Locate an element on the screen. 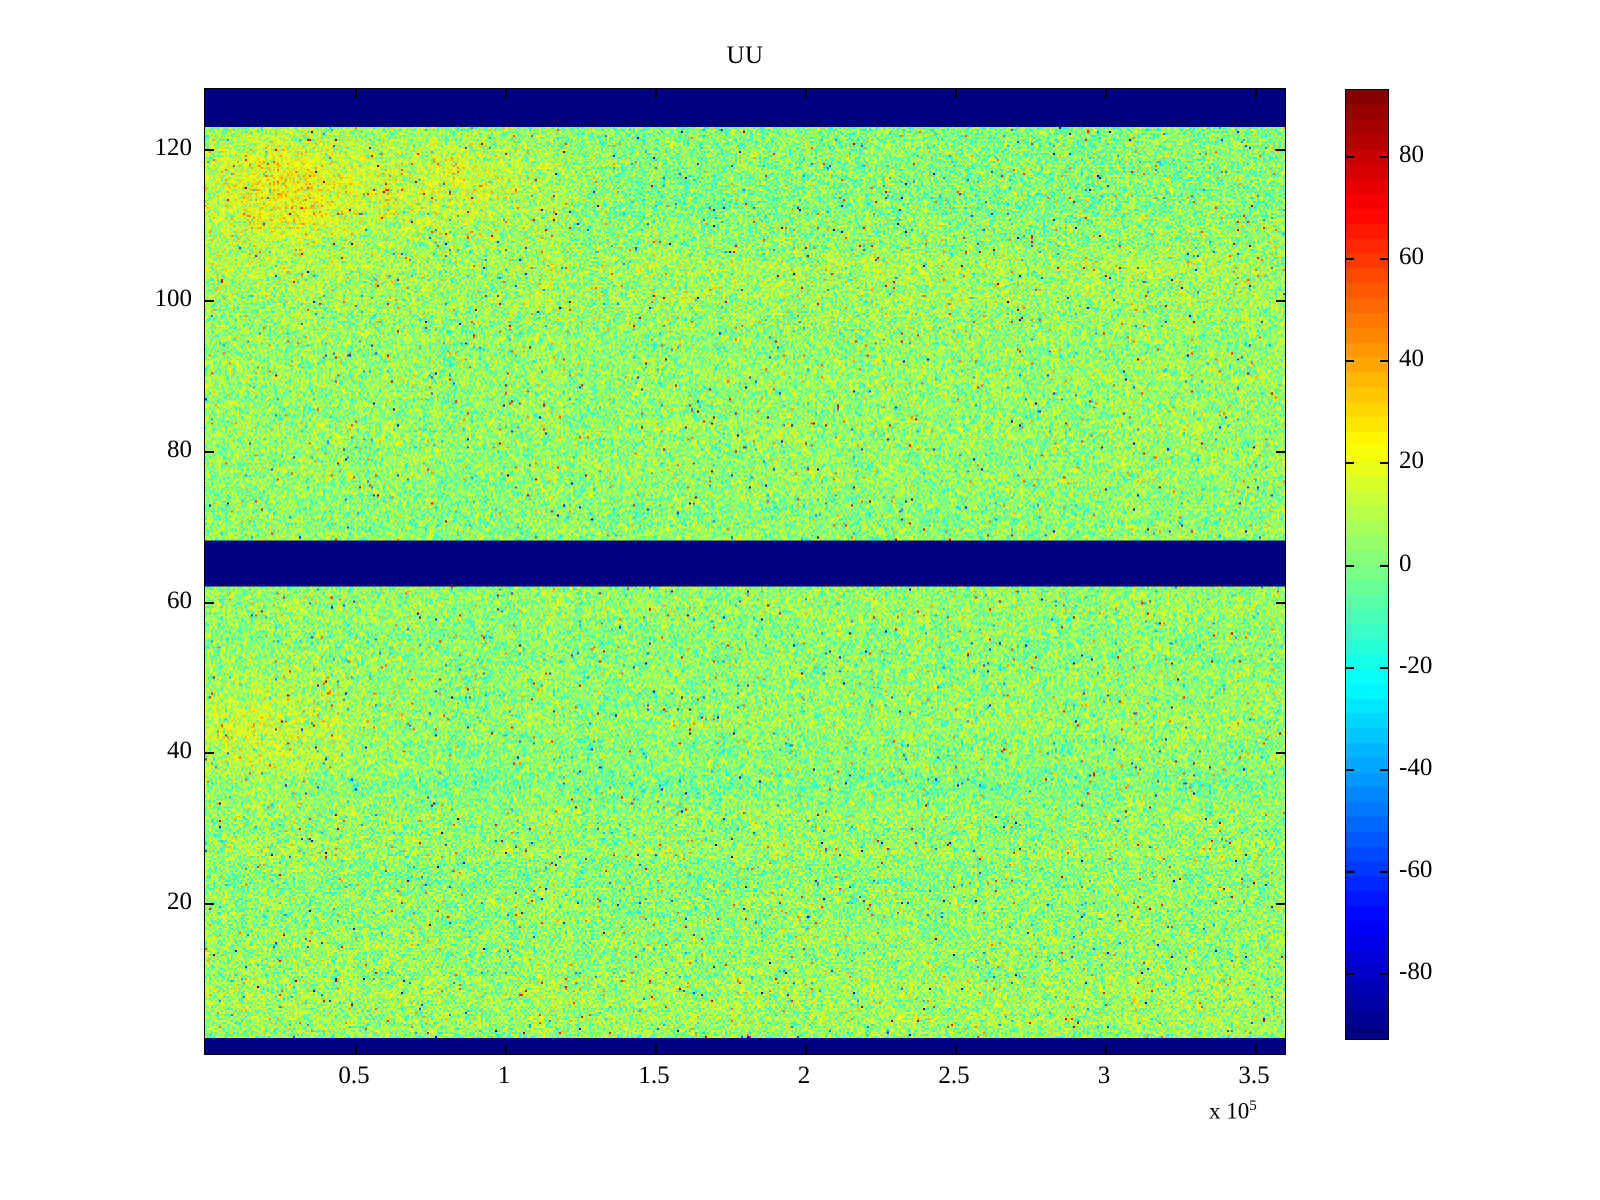  page-title: UU is located at coordinates (745, 55).